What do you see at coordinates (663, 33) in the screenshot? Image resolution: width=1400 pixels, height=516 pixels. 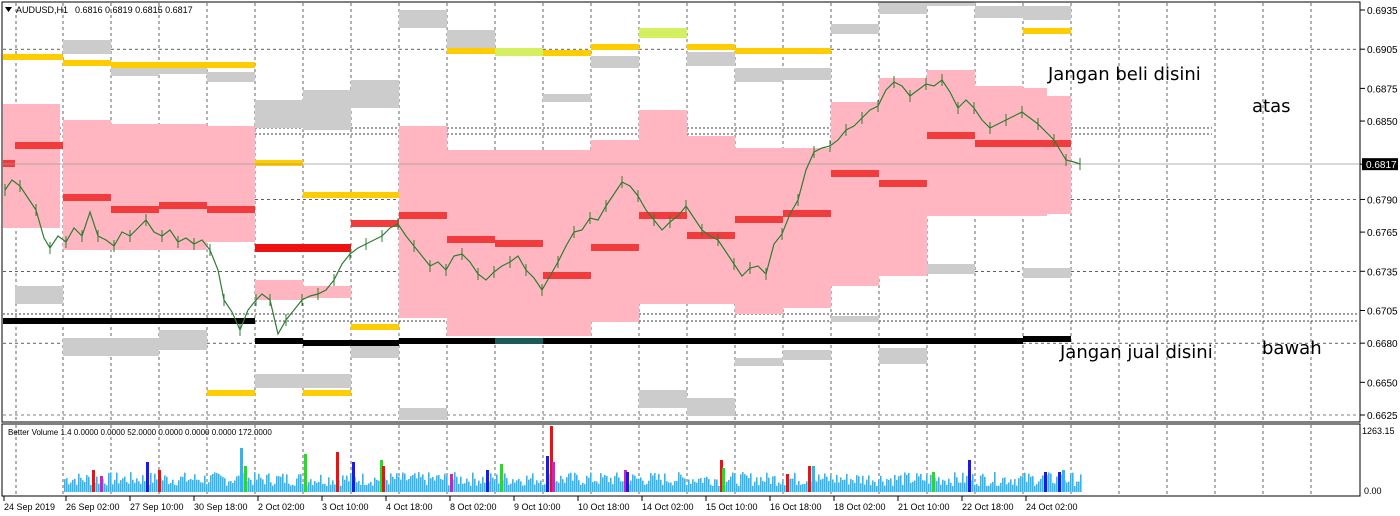 I see `lime-level-bar` at bounding box center [663, 33].